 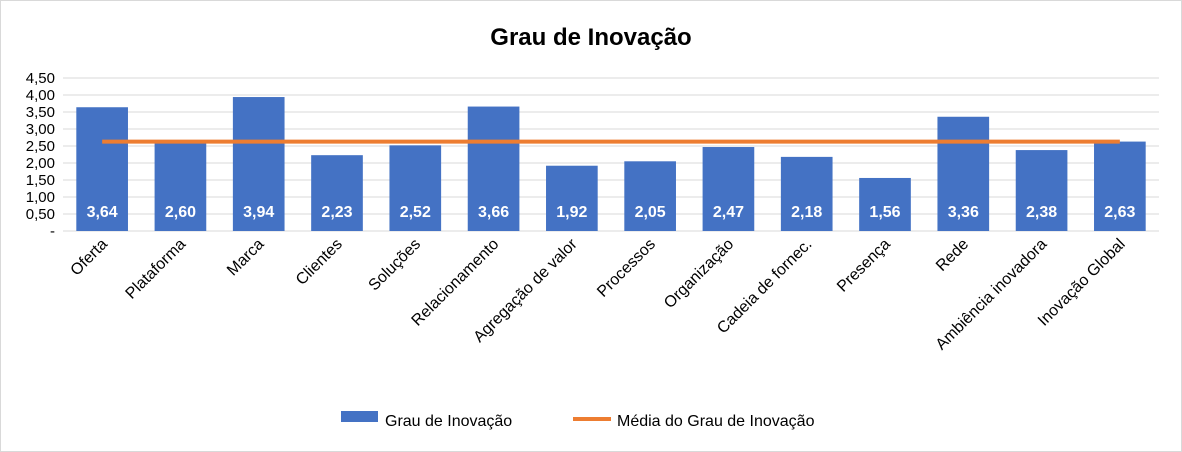 What do you see at coordinates (180, 212) in the screenshot?
I see `data-label: 2,60` at bounding box center [180, 212].